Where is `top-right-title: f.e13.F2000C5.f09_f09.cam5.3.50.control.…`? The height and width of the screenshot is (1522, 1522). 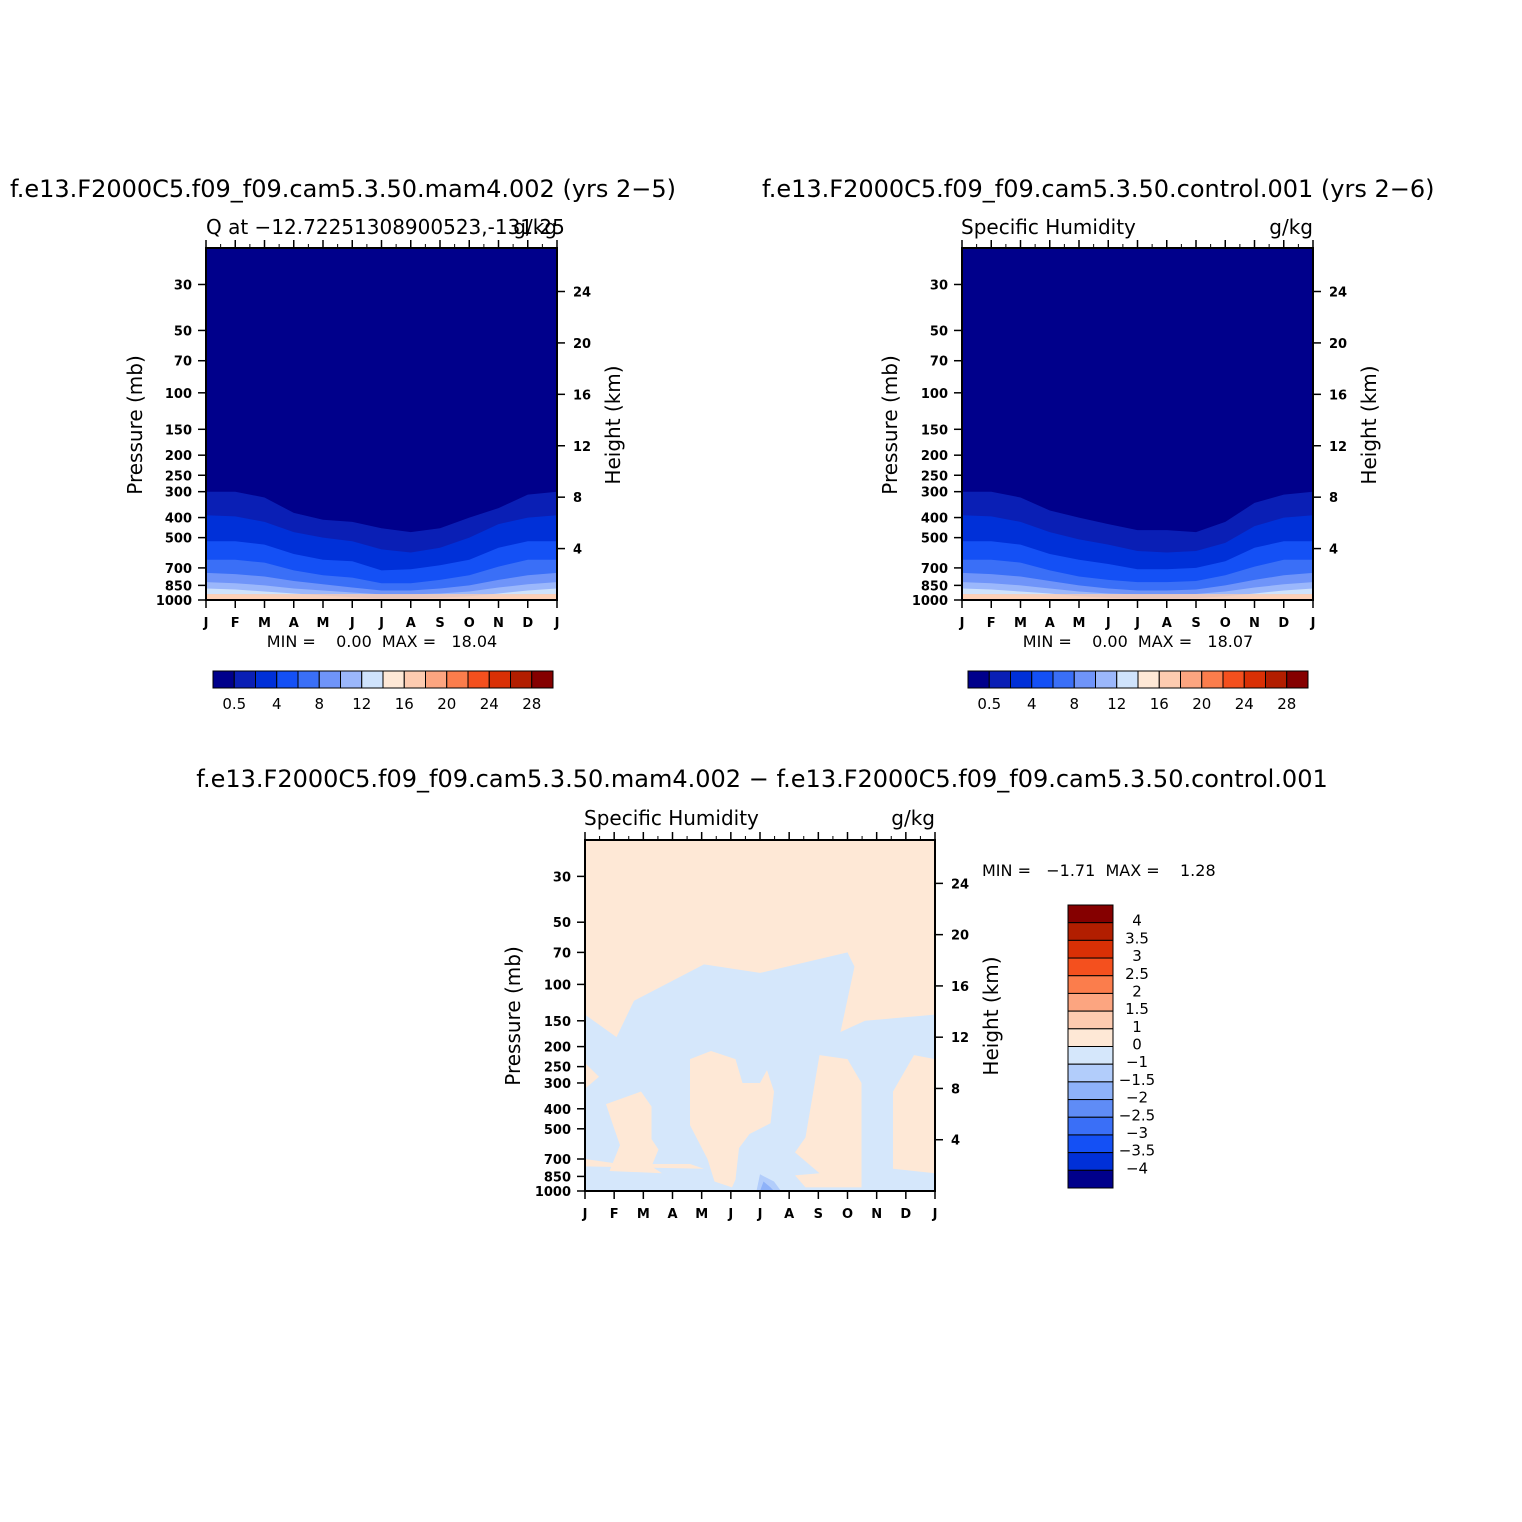
top-right-title: f.e13.F2000C5.f09_f09.cam5.3.50.control.… is located at coordinates (1098, 189).